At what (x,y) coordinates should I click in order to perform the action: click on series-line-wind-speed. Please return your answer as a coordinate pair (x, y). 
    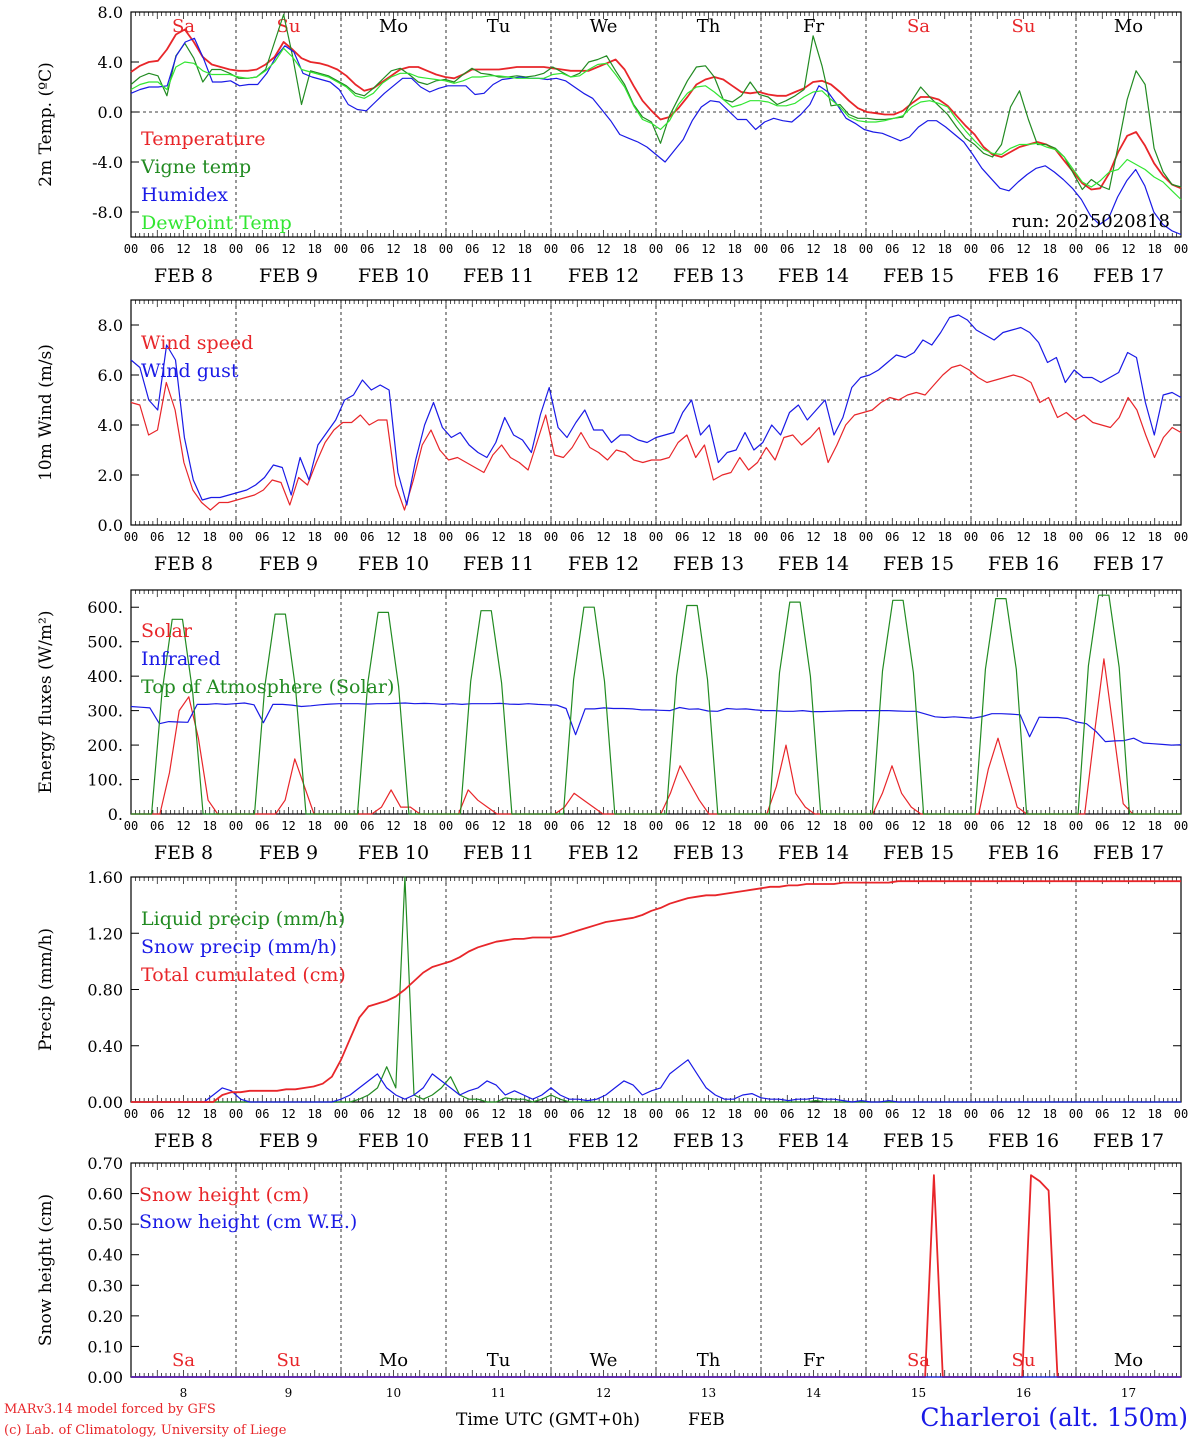
    Looking at the image, I should click on (656, 437).